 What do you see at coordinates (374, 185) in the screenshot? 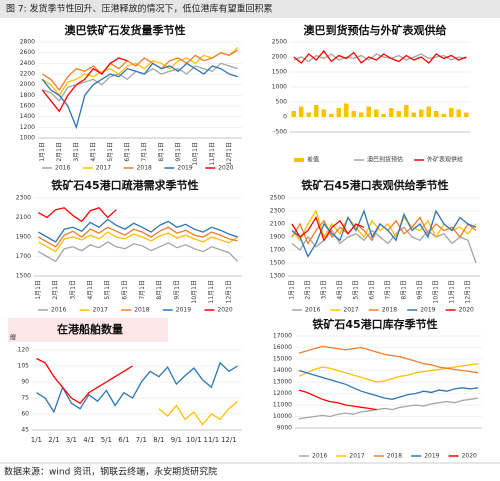
I see `chart-title: 铁矿石45港口表观供给季节性` at bounding box center [374, 185].